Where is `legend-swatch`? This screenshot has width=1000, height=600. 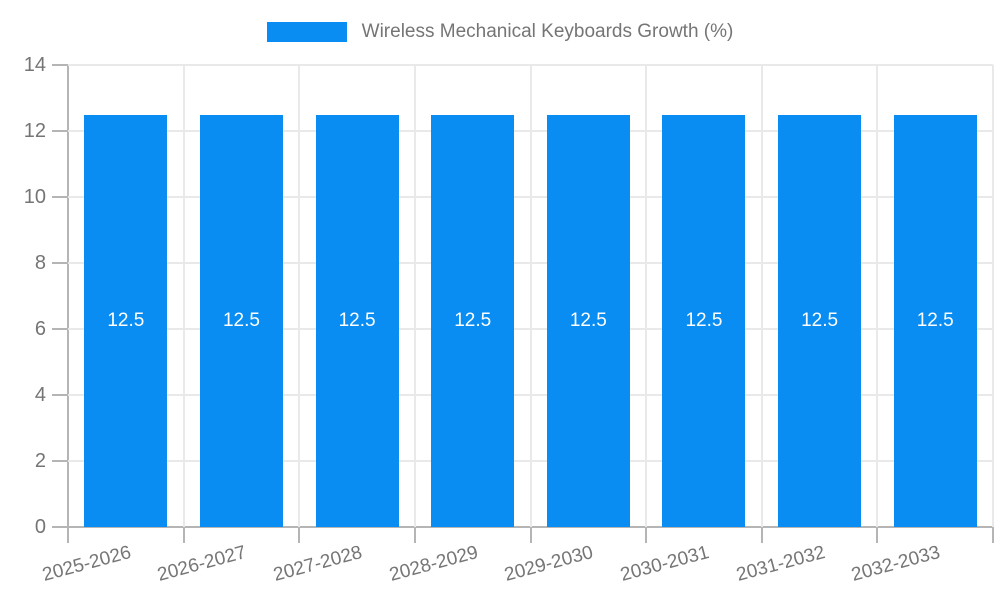 legend-swatch is located at coordinates (306, 32).